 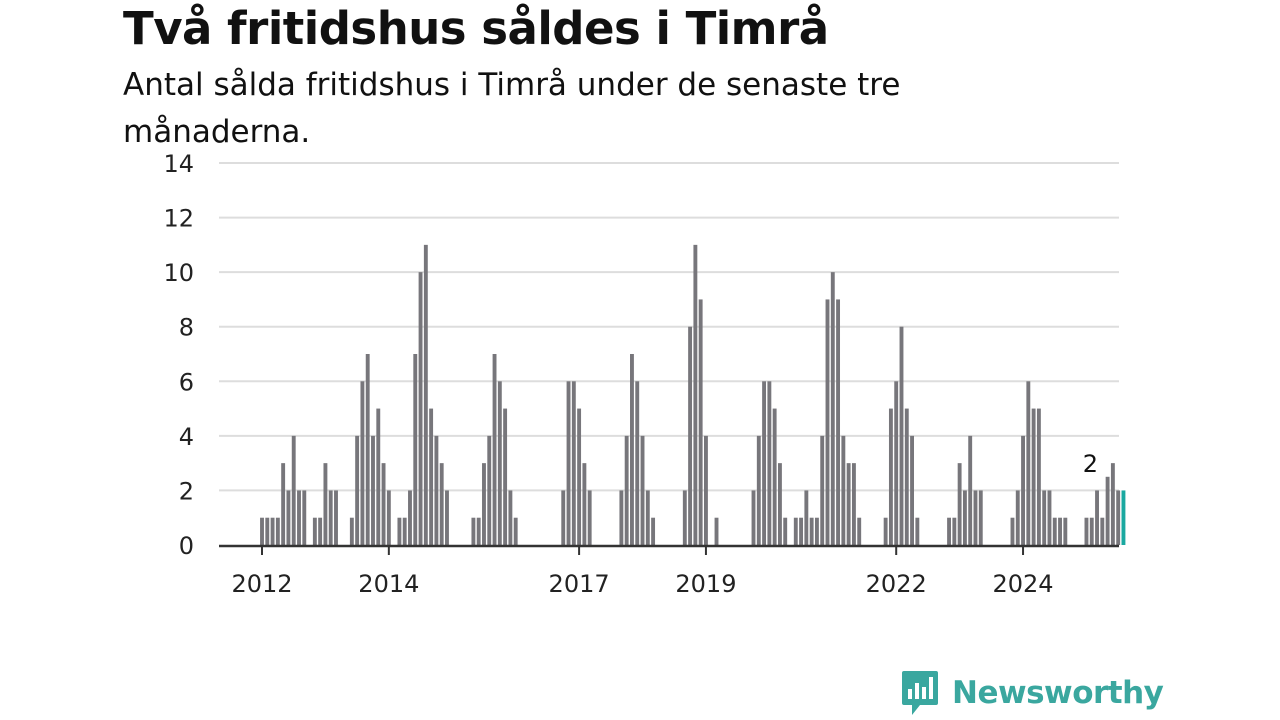 I want to click on y-tick-label: 8, so click(x=186, y=328).